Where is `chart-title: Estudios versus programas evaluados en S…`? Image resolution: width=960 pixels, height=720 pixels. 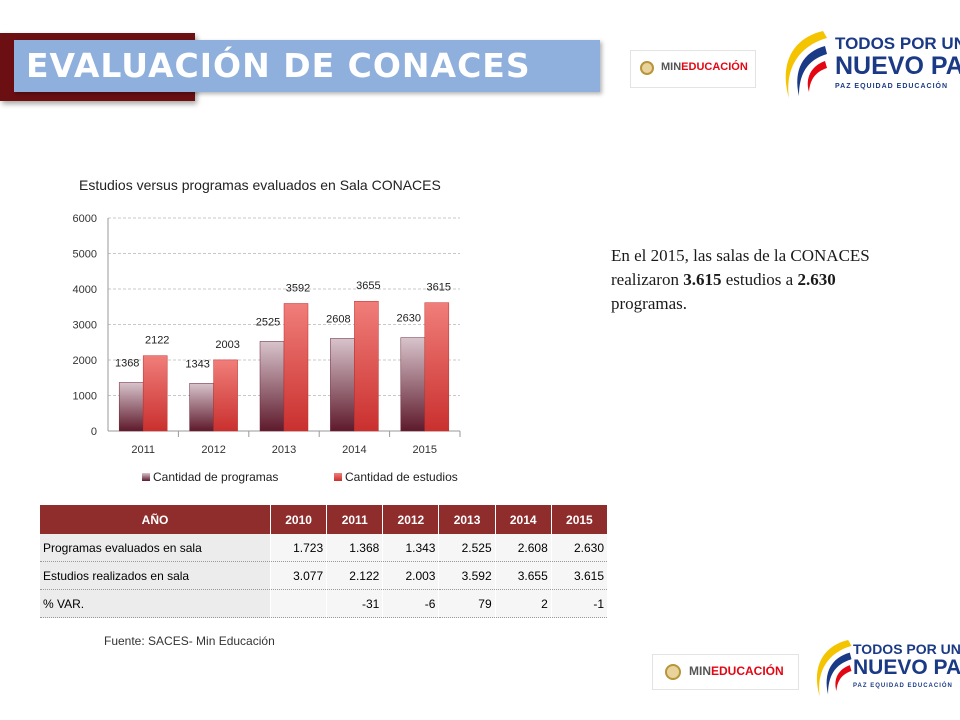
chart-title: Estudios versus programas evaluados en S… is located at coordinates (260, 185).